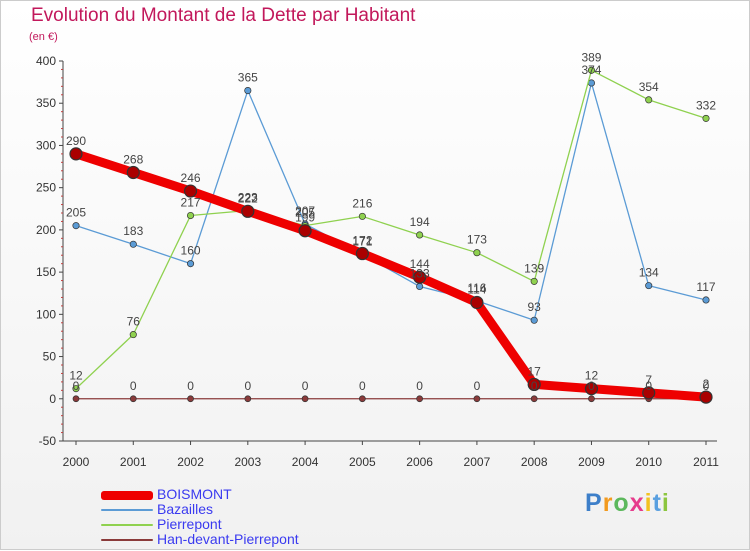  I want to click on chart-subtitle: (en €), so click(43, 37).